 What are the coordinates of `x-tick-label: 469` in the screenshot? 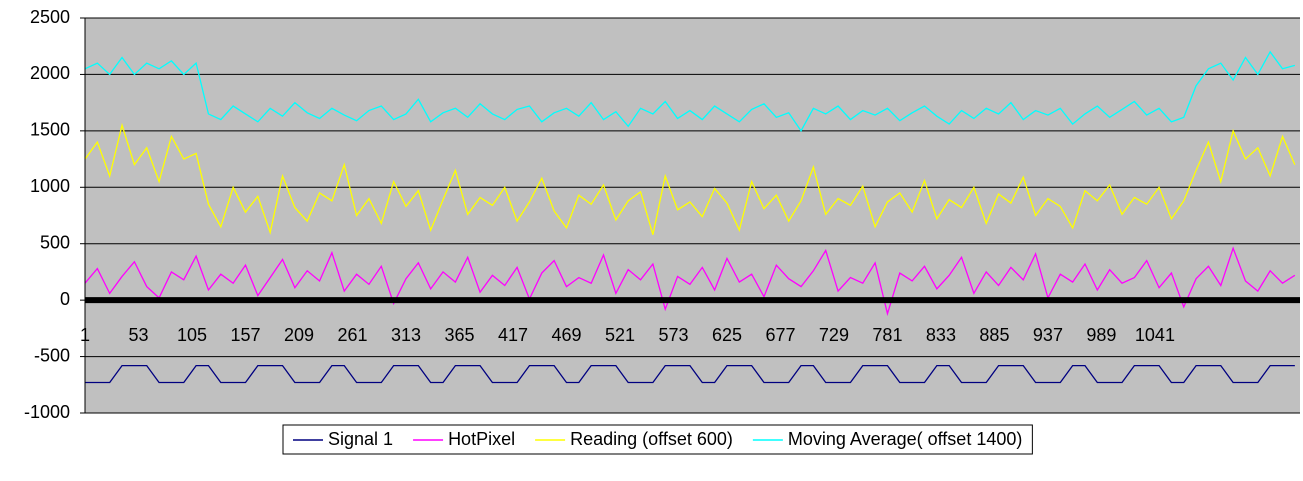 It's located at (566, 335).